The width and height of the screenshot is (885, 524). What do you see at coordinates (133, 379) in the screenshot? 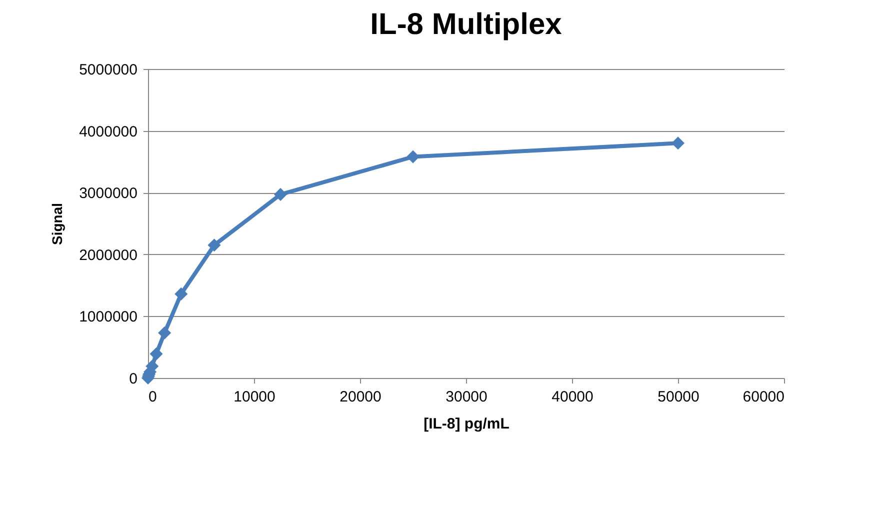
I see `y-tick-label: 0` at bounding box center [133, 379].